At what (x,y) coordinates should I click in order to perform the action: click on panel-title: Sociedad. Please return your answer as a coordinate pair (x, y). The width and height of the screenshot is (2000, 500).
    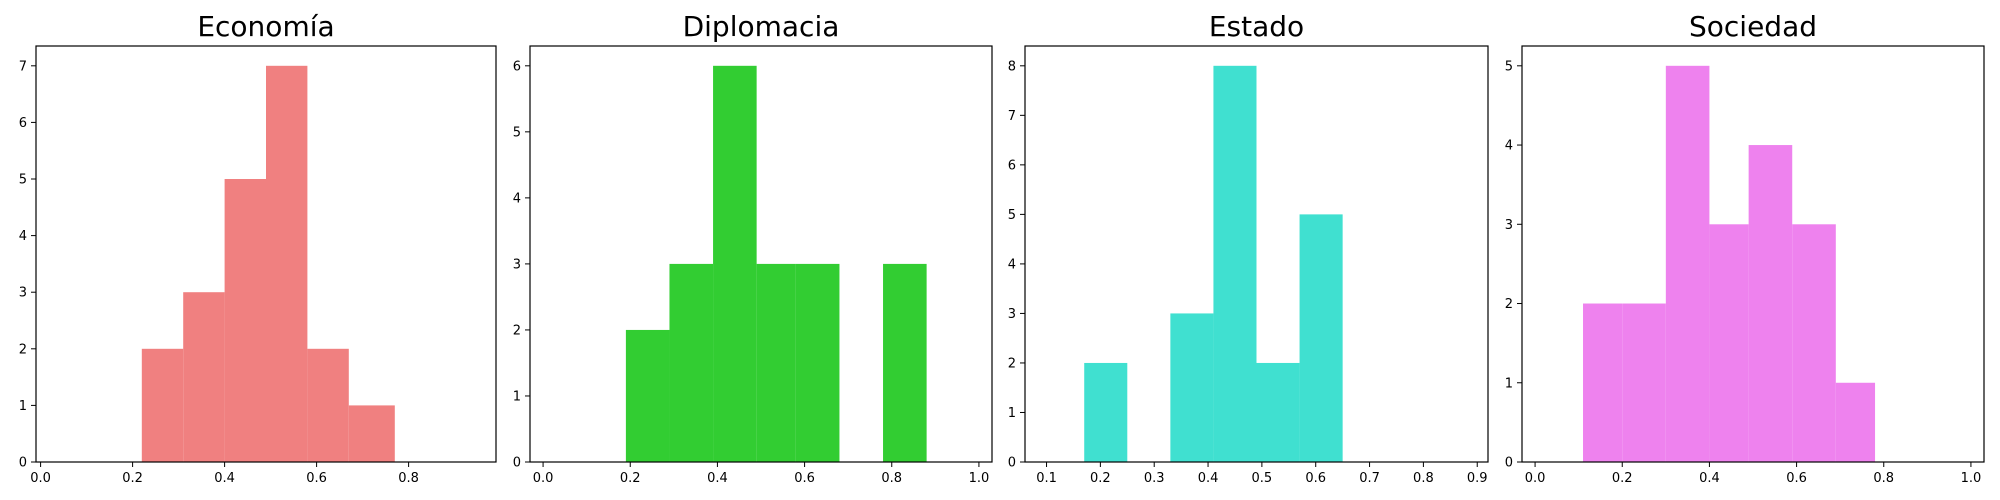
    Looking at the image, I should click on (1753, 26).